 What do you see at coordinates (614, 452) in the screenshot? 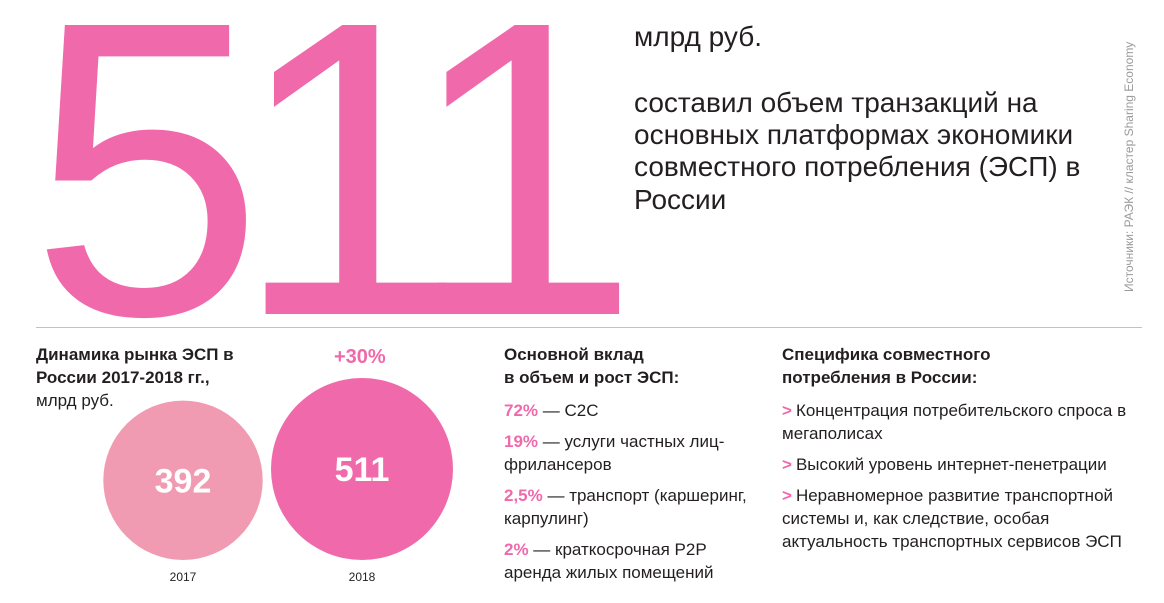
I see `contribution-text: — услуги частных лиц-фрилансеров` at bounding box center [614, 452].